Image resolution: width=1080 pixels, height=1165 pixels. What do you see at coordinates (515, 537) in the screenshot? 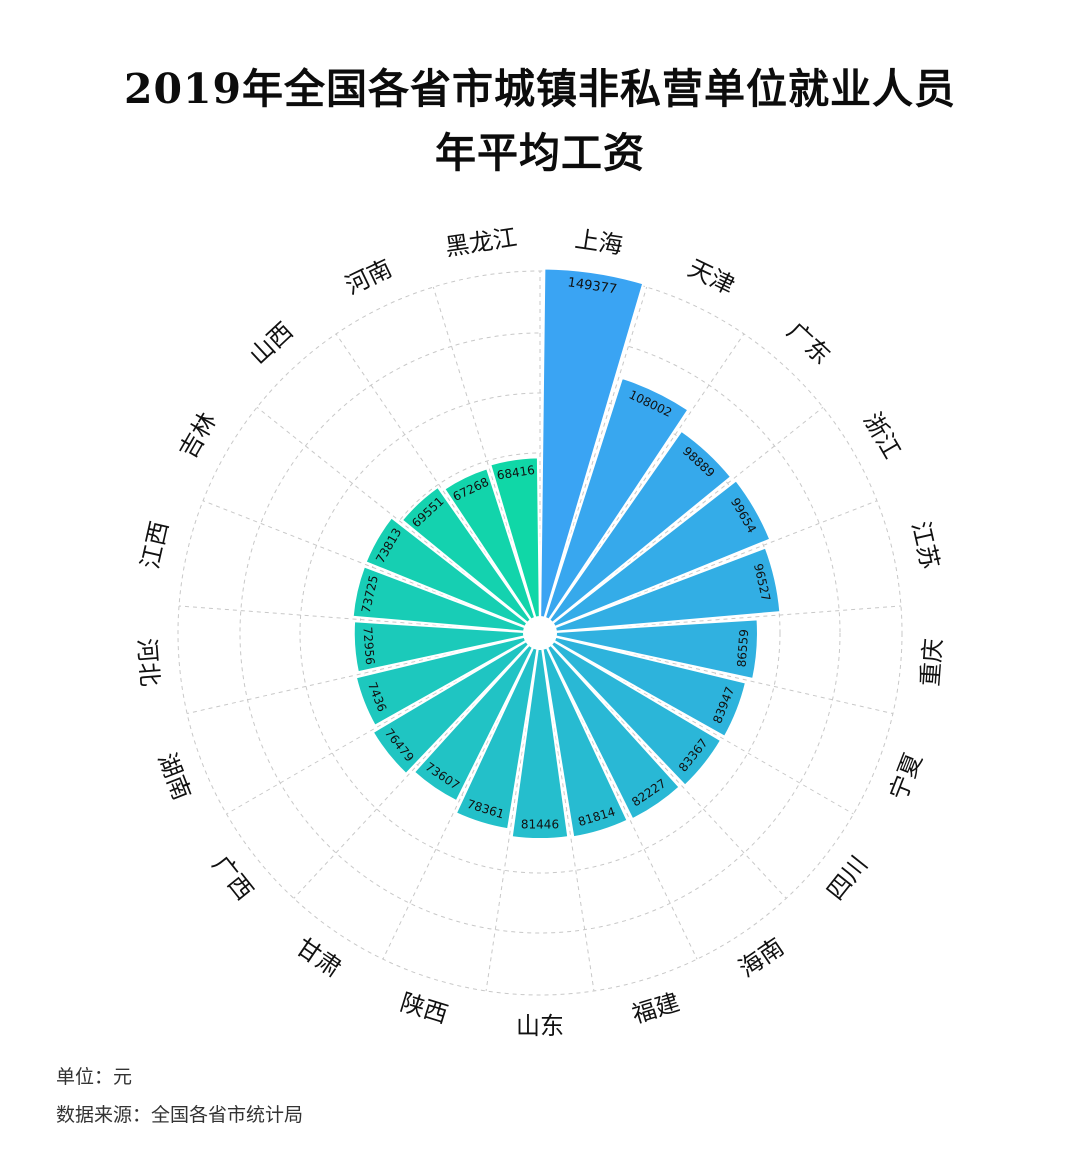
I see `bar-黑龙江` at bounding box center [515, 537].